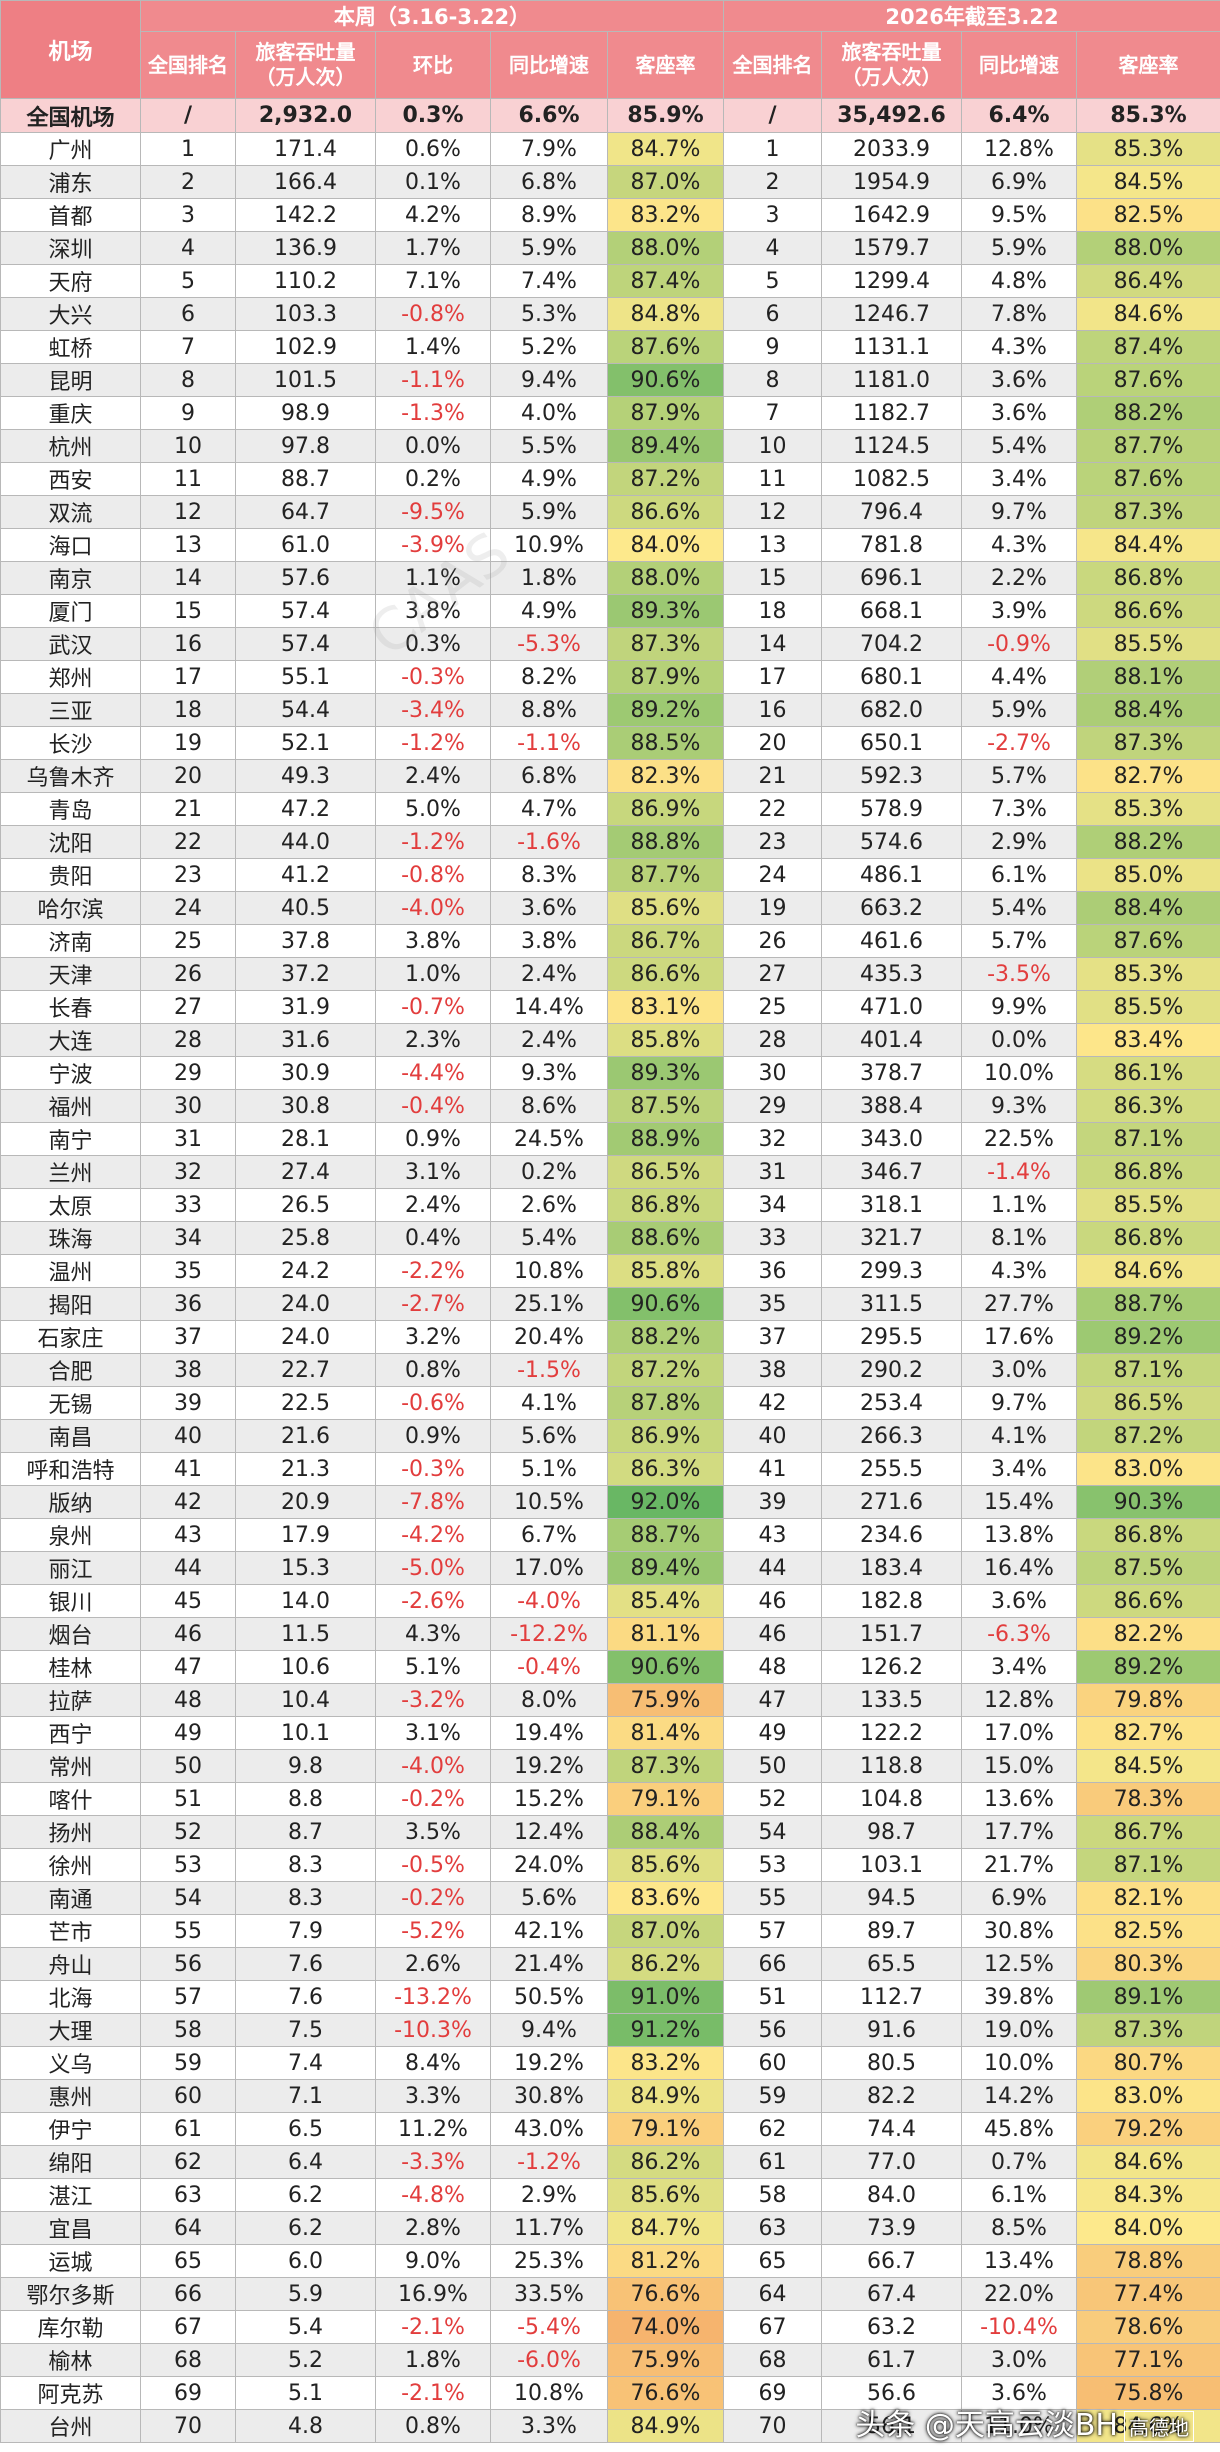 Image resolution: width=1220 pixels, height=2452 pixels. I want to click on ytd-load-factor-cell: 84.0%, so click(1147, 2228).